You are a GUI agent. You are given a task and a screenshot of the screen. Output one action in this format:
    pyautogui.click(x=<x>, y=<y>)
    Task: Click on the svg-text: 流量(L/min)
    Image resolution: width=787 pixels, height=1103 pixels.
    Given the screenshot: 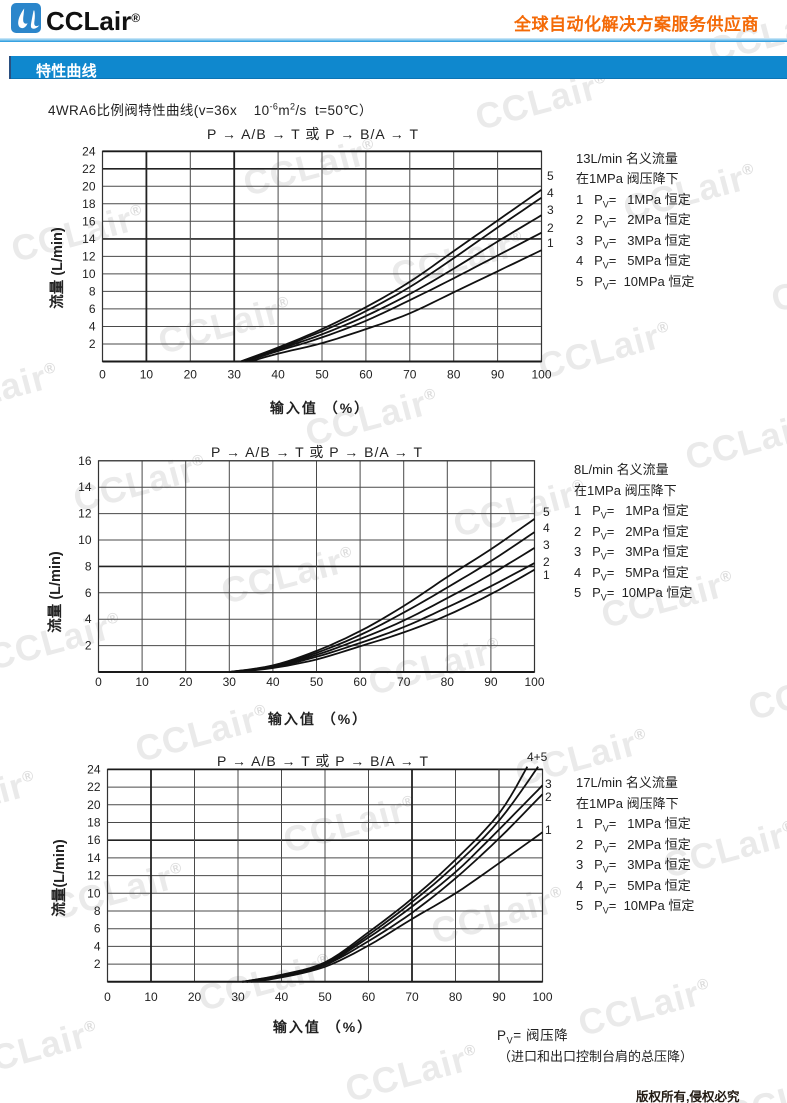 What is the action you would take?
    pyautogui.click(x=59, y=877)
    